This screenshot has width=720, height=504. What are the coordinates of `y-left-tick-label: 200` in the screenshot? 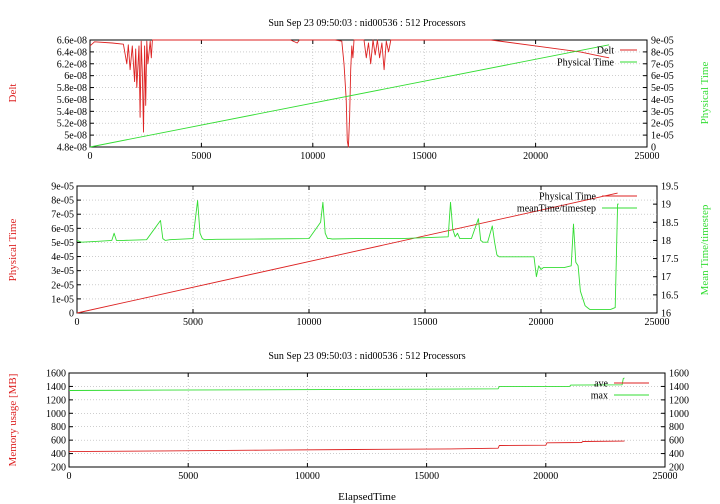 It's located at (58, 468).